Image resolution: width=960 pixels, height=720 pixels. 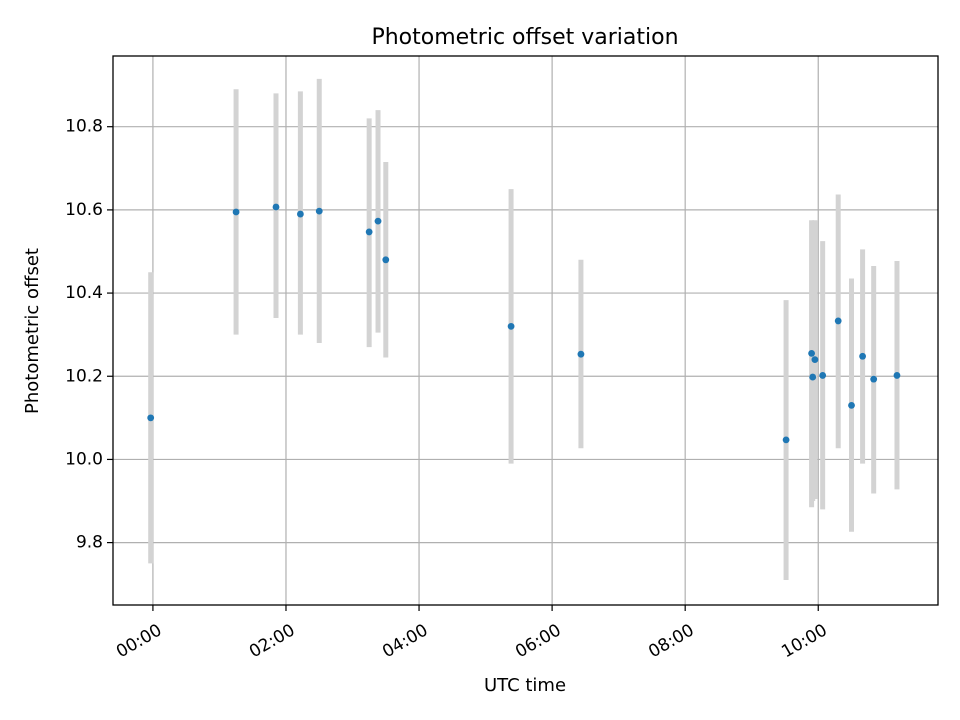 What do you see at coordinates (84, 459) in the screenshot?
I see `y-tick-label: 10.0` at bounding box center [84, 459].